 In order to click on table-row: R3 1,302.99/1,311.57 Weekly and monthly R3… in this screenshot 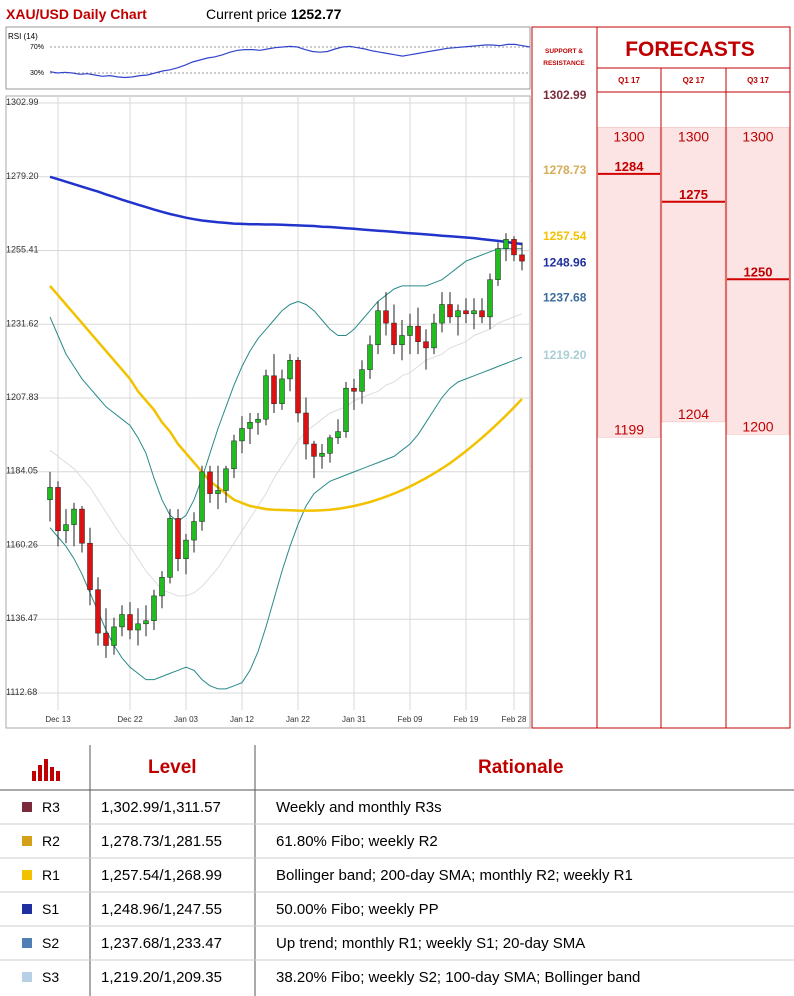, I will do `click(397, 807)`.